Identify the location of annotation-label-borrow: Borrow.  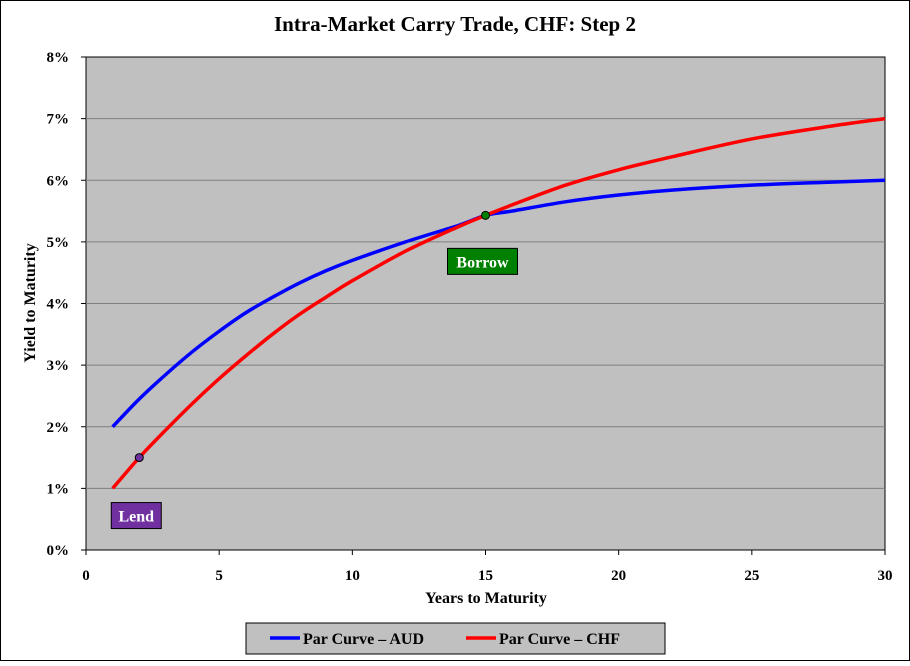
(482, 262).